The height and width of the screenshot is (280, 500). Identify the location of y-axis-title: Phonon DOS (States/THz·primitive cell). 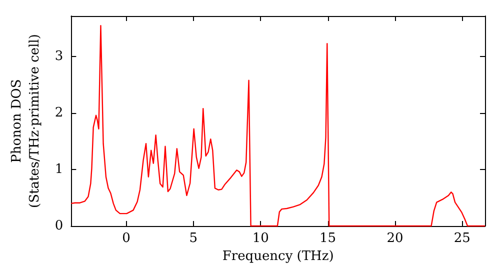
(26, 121).